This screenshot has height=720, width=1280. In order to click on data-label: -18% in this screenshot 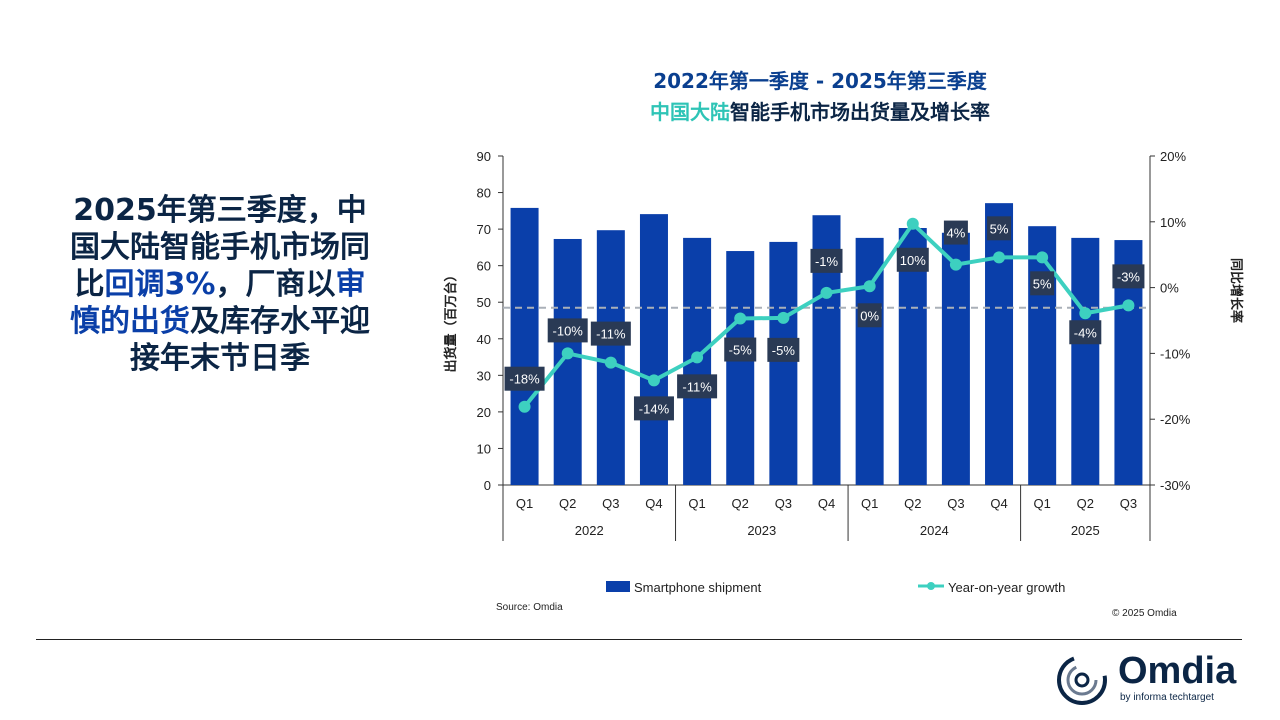, I will do `click(524, 379)`.